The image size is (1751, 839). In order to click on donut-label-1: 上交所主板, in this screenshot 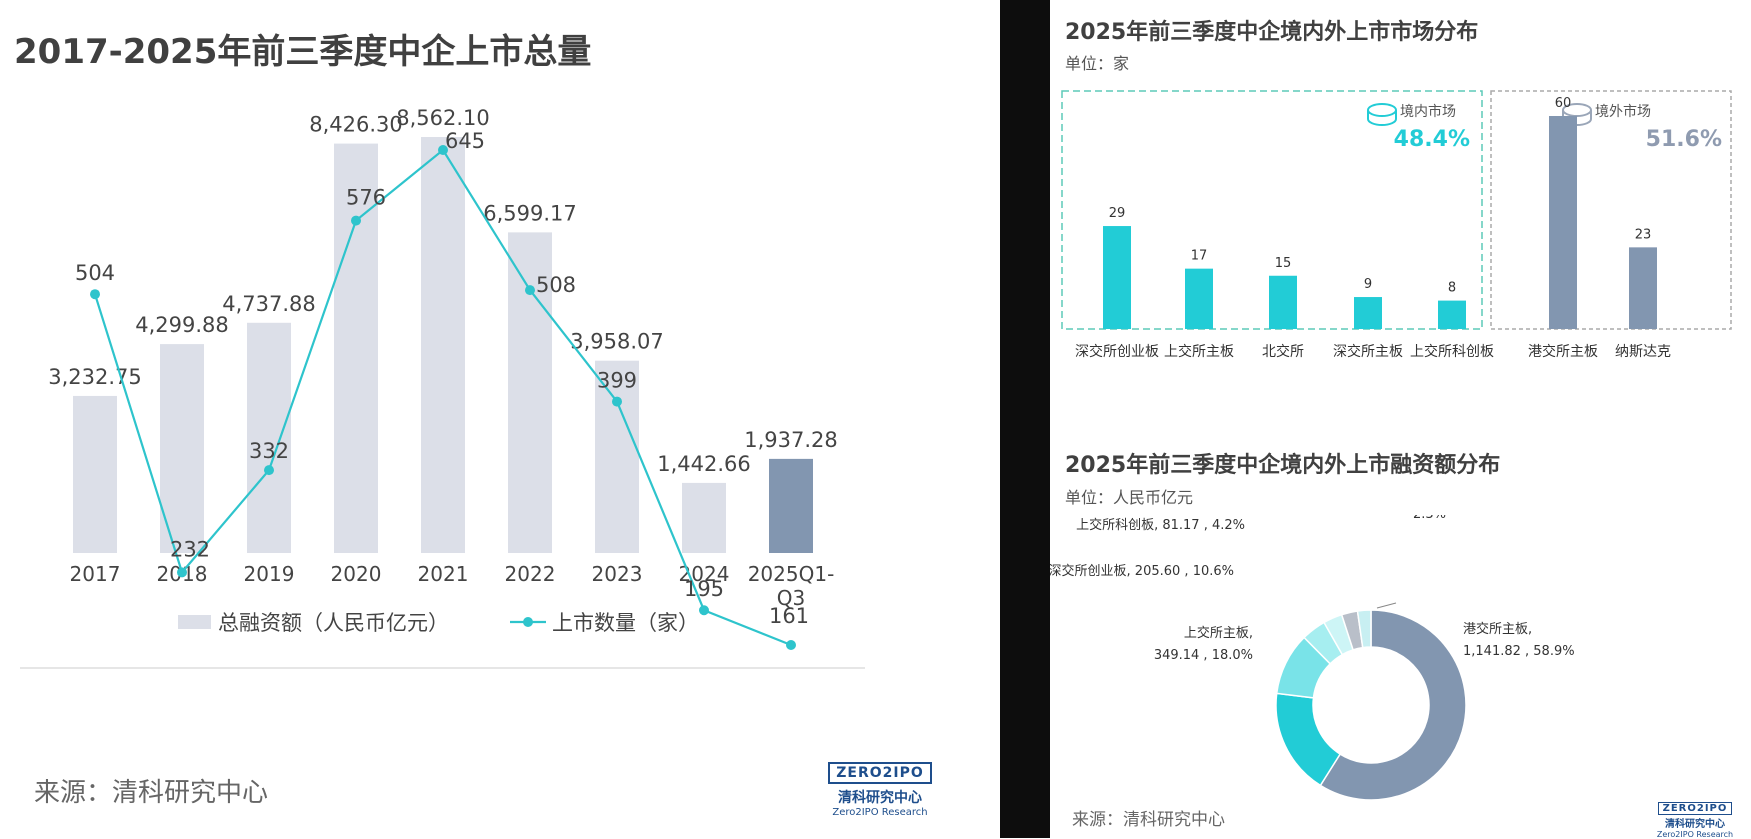, I will do `click(1218, 633)`.